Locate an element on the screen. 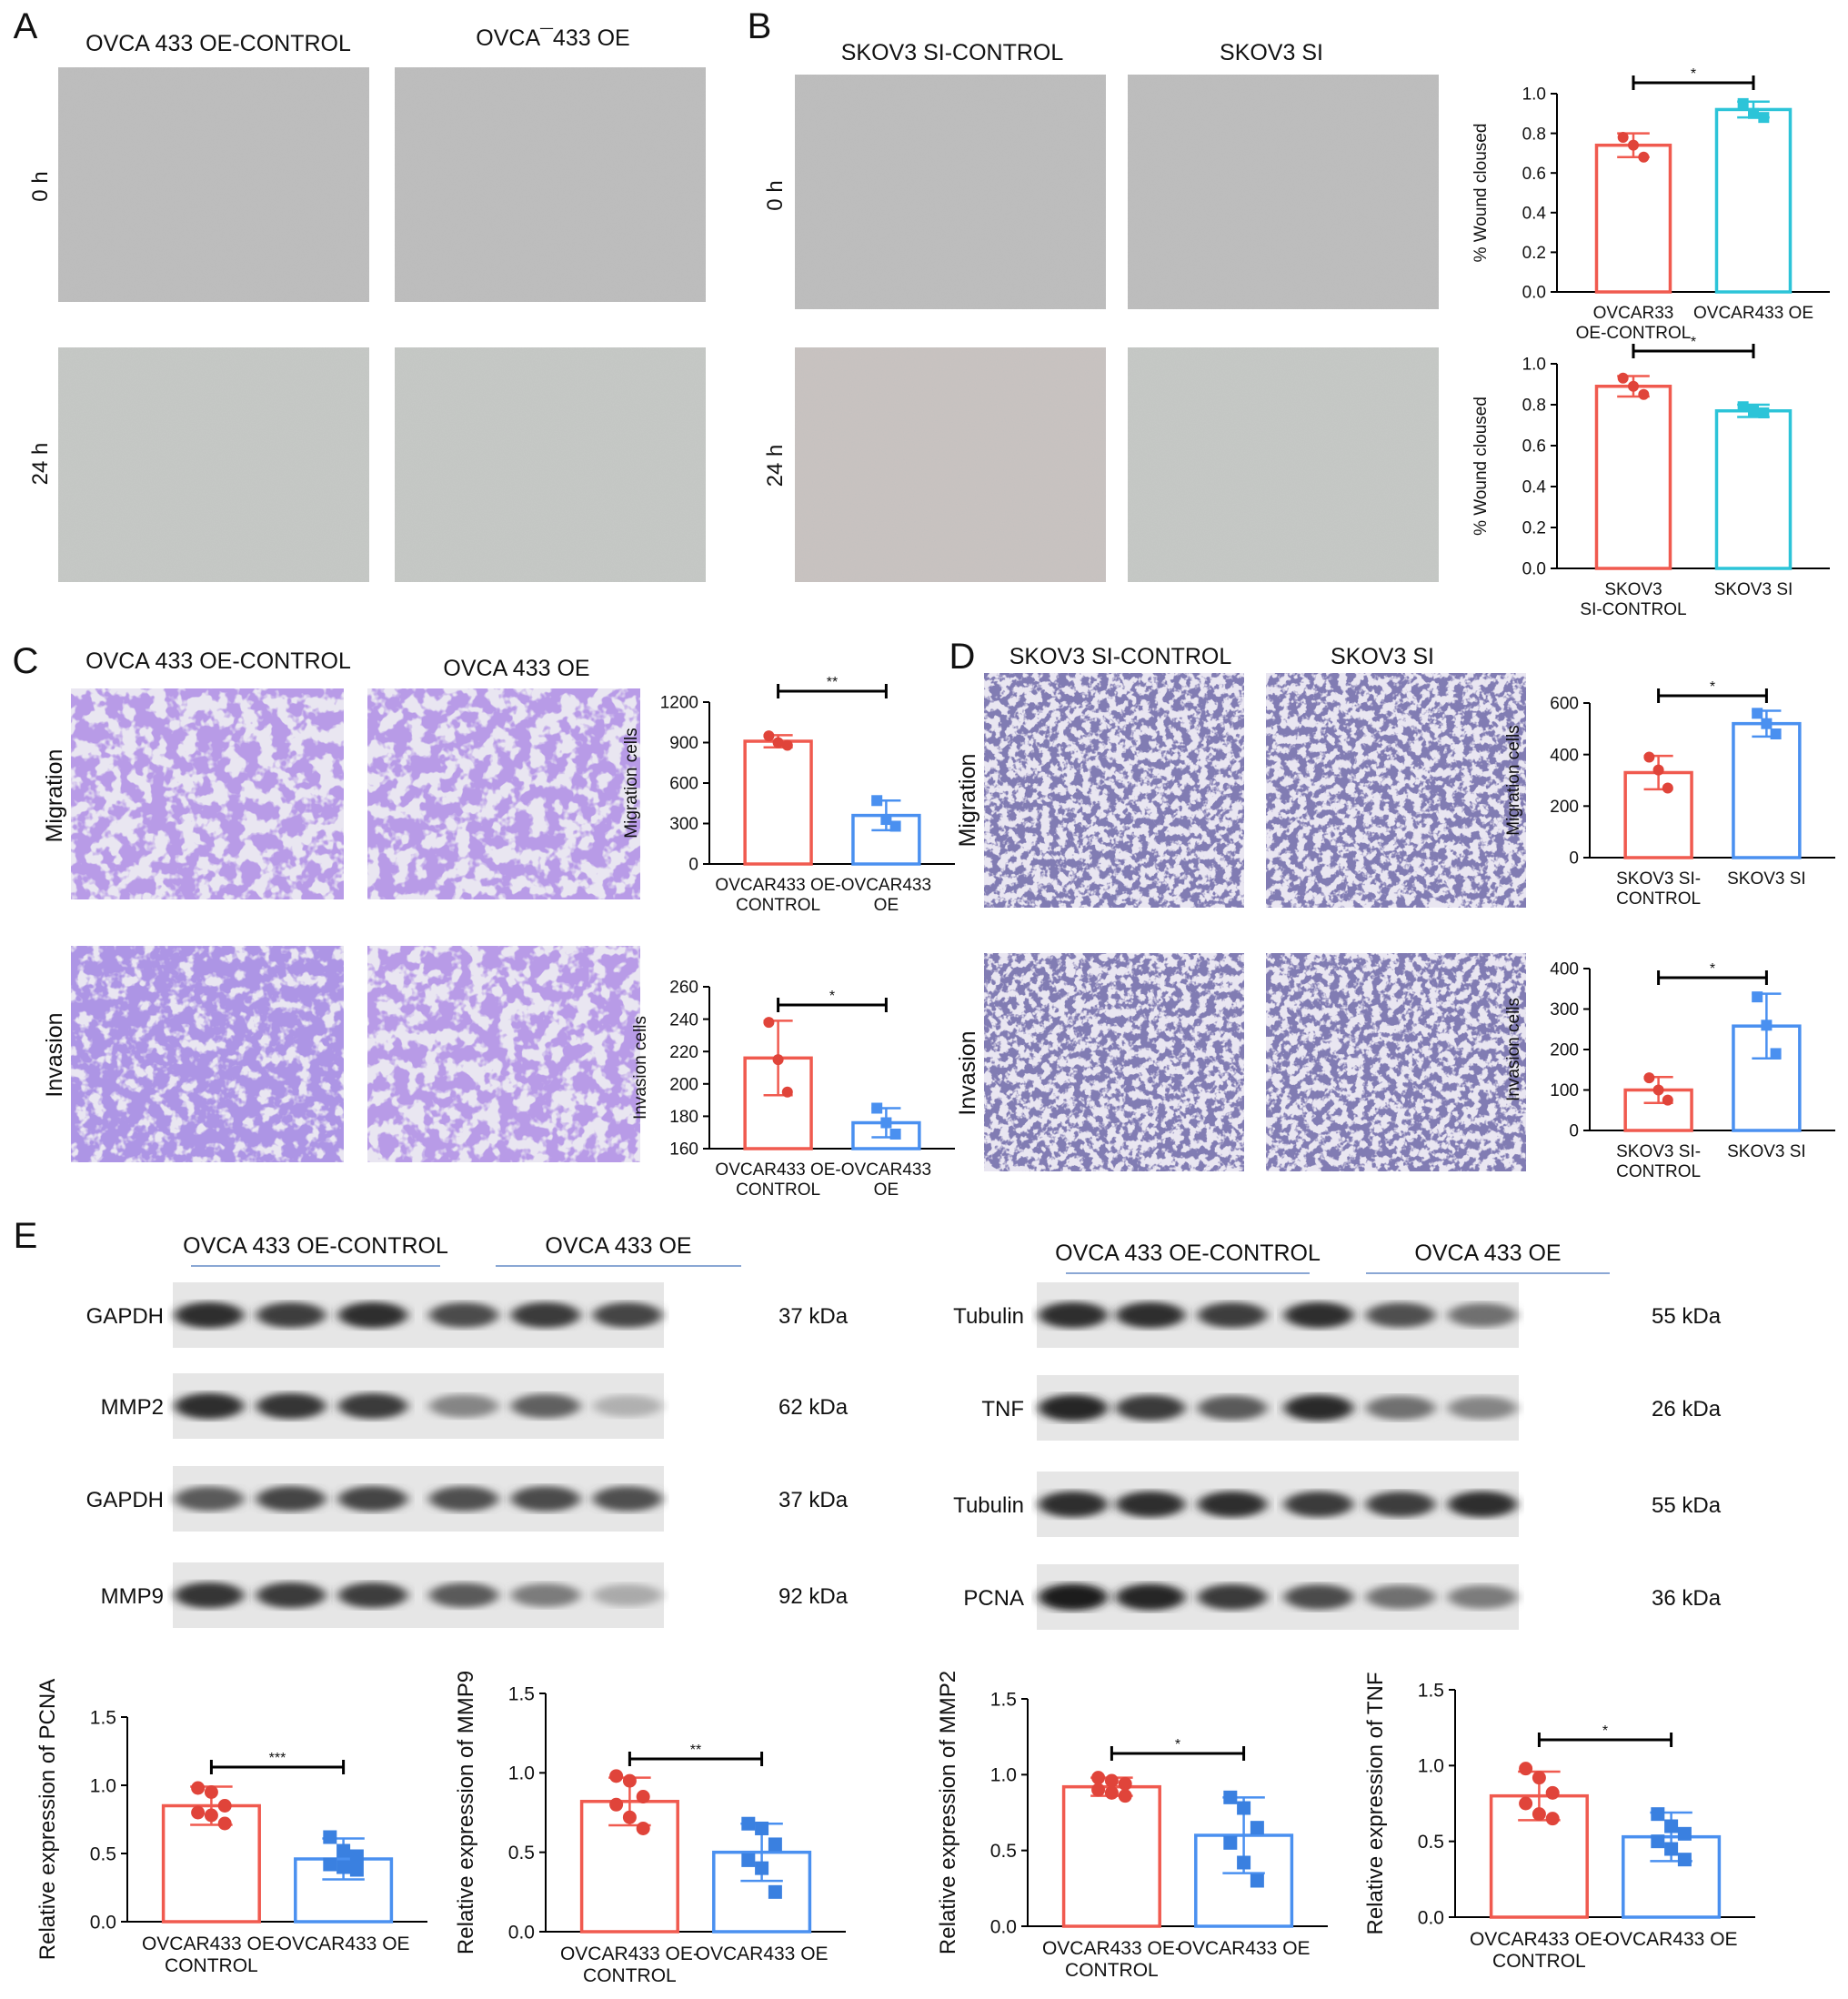  label-line: OVCAR433 OE is located at coordinates (1753, 313).